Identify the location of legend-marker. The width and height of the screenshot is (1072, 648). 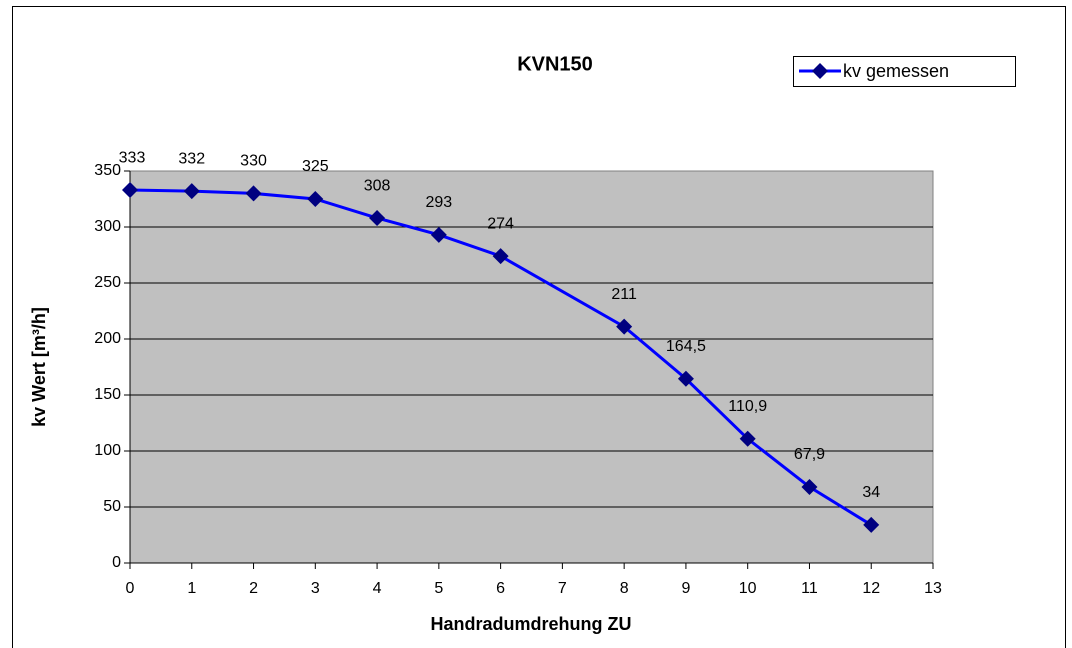
(820, 71).